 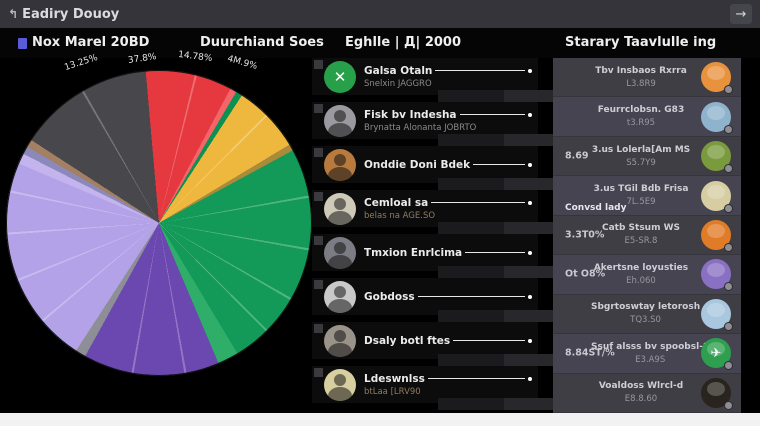 I want to click on list-item: Gobdoss, so click(x=435, y=300).